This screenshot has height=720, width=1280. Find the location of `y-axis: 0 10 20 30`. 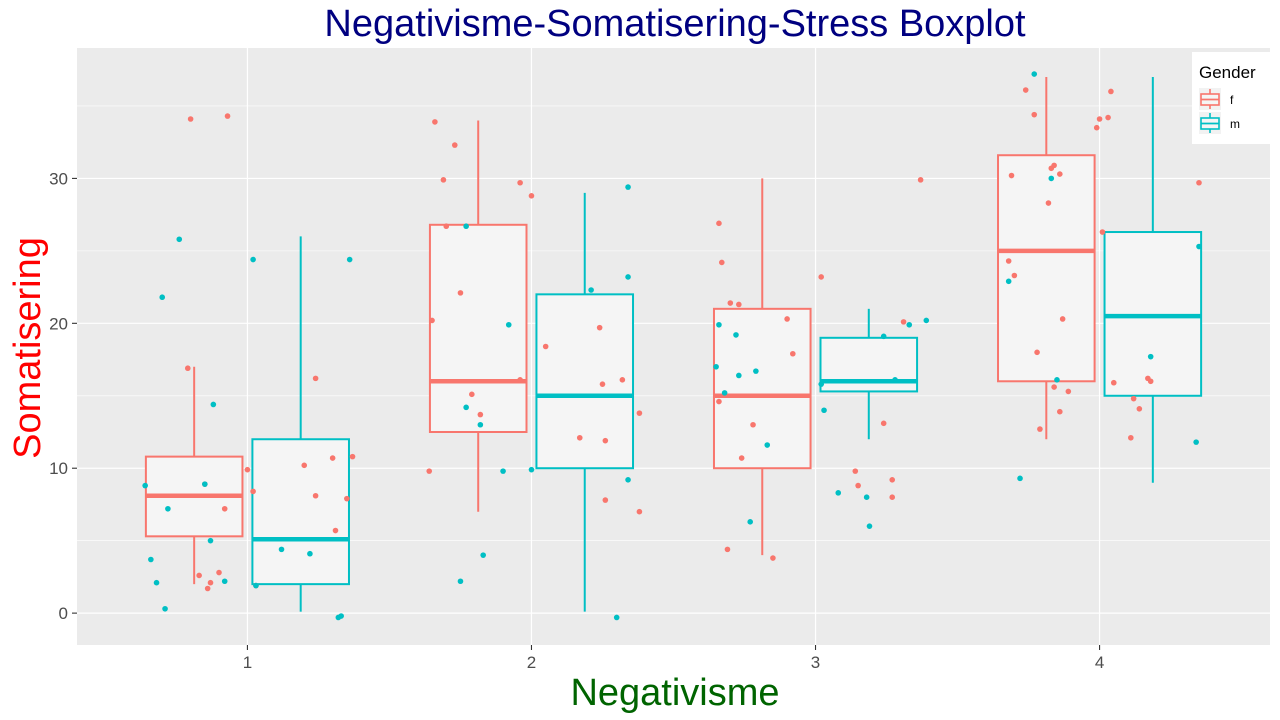

y-axis: 0 10 20 30 is located at coordinates (63, 396).